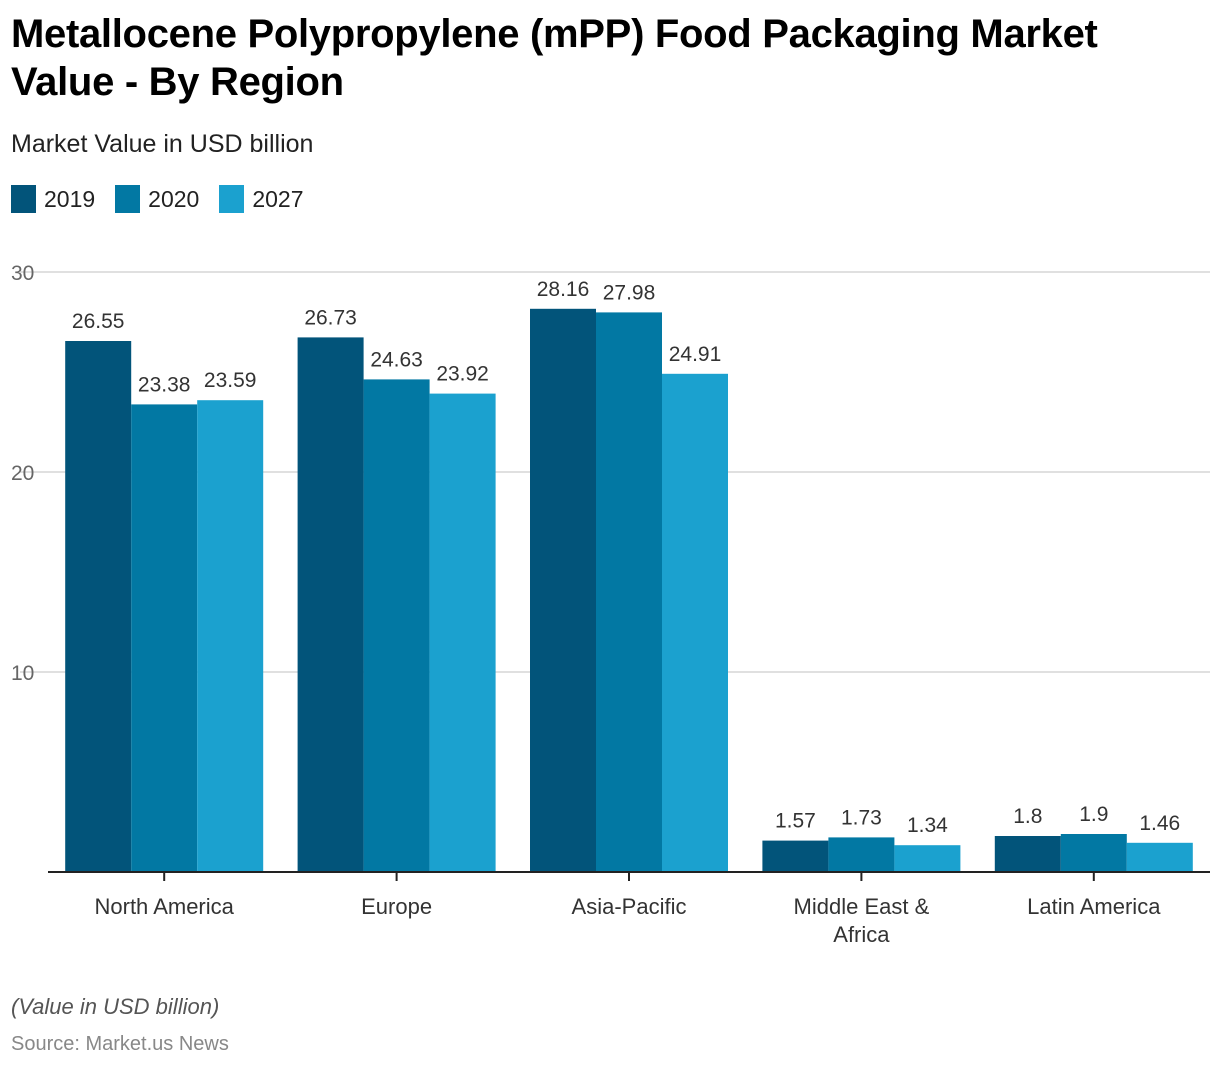 The image size is (1220, 1070). I want to click on data-label: 23.38, so click(164, 384).